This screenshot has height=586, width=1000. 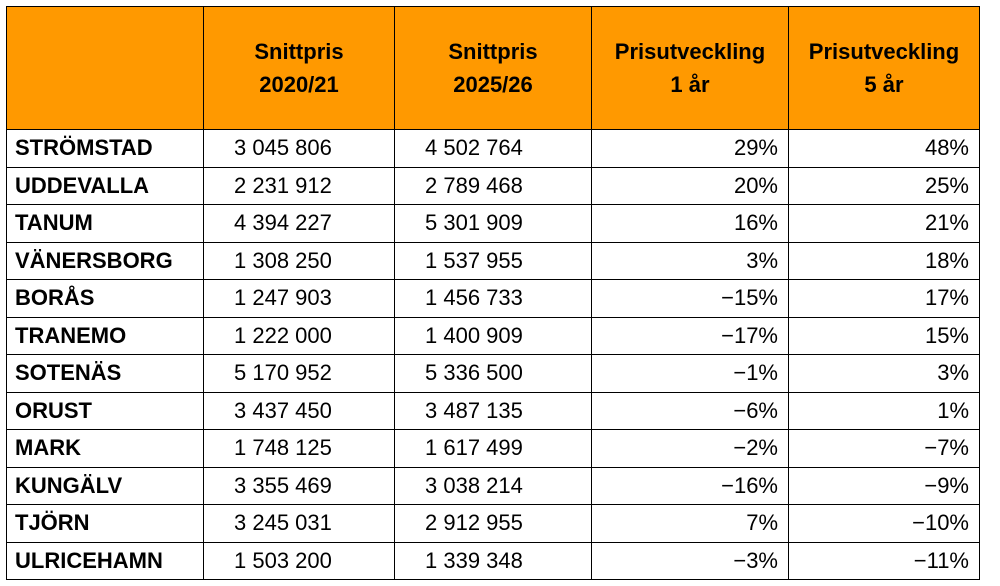 What do you see at coordinates (690, 84) in the screenshot?
I see `header-line: 1 år` at bounding box center [690, 84].